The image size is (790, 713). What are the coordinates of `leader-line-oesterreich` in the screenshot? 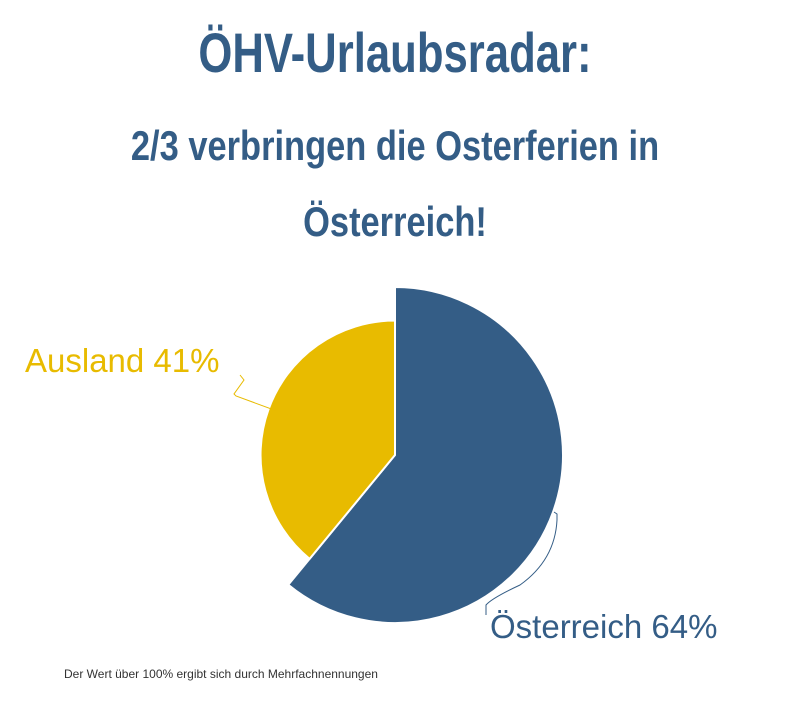 It's located at (521, 563).